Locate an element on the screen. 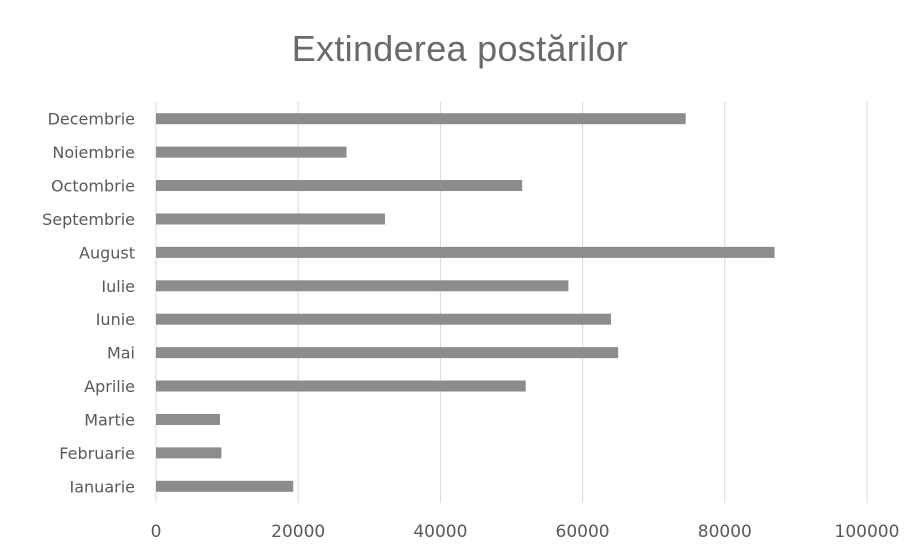 The height and width of the screenshot is (555, 920). chart-title: Extinderea postărilor is located at coordinates (460, 48).